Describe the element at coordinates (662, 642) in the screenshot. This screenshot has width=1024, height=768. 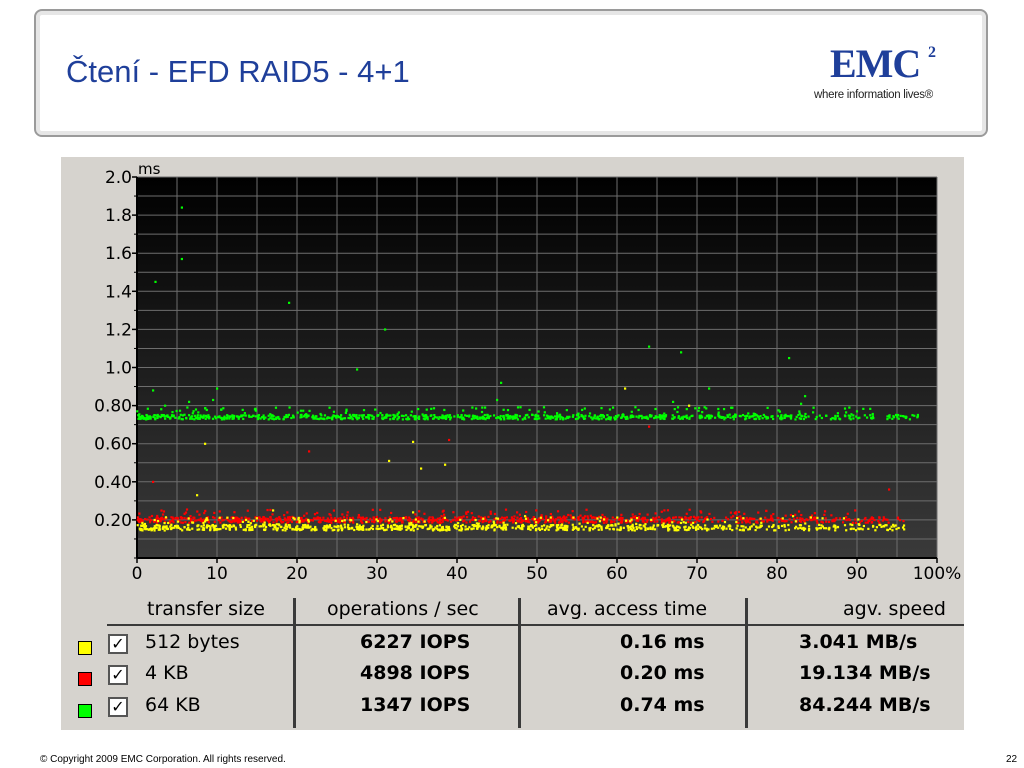
I see `cell-access-time: 0.16 ms` at that location.